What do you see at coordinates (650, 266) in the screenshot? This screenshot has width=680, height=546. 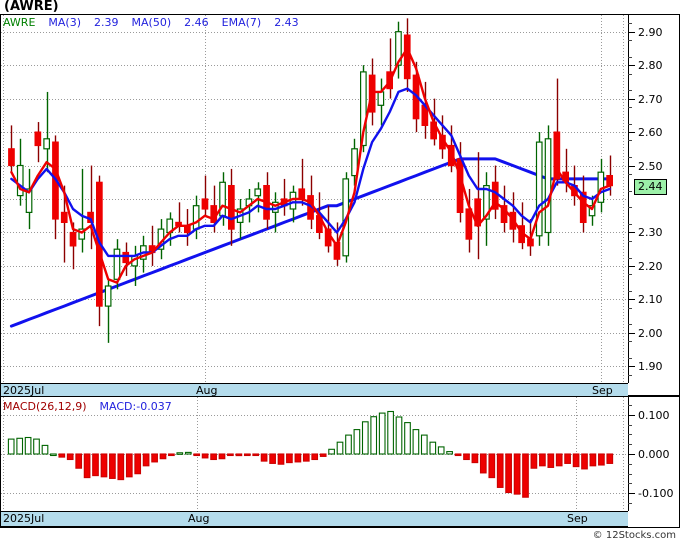 I see `price-axis-label: 2.20` at bounding box center [650, 266].